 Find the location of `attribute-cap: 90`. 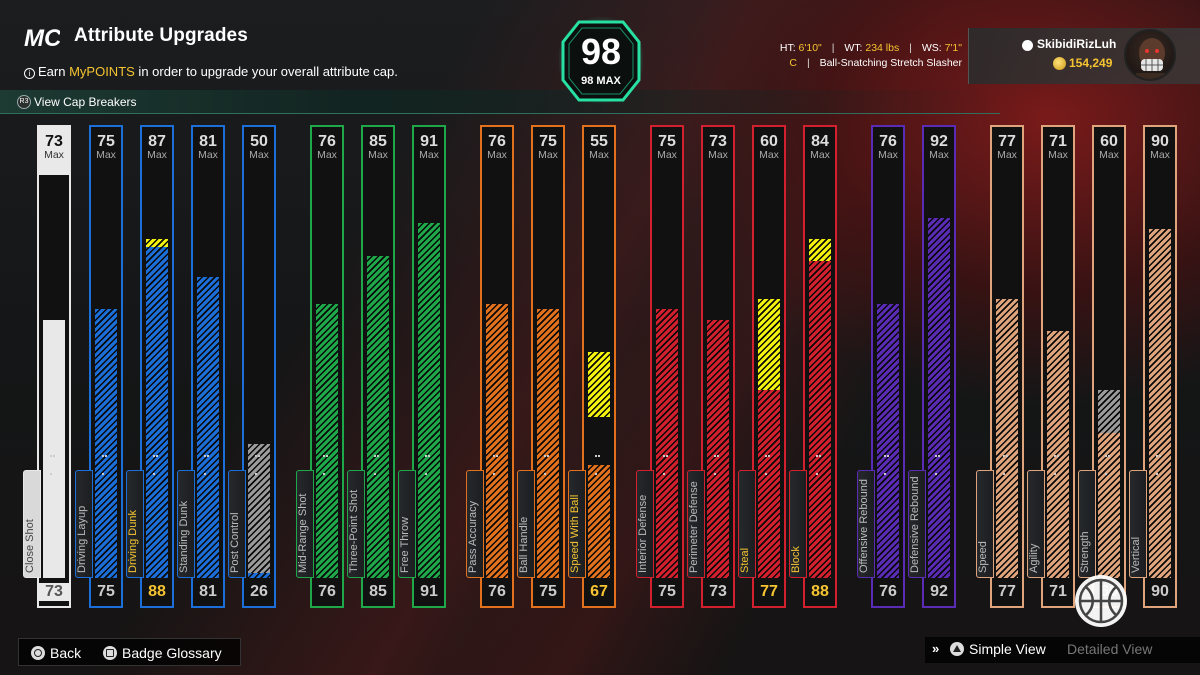

attribute-cap: 90 is located at coordinates (1160, 141).